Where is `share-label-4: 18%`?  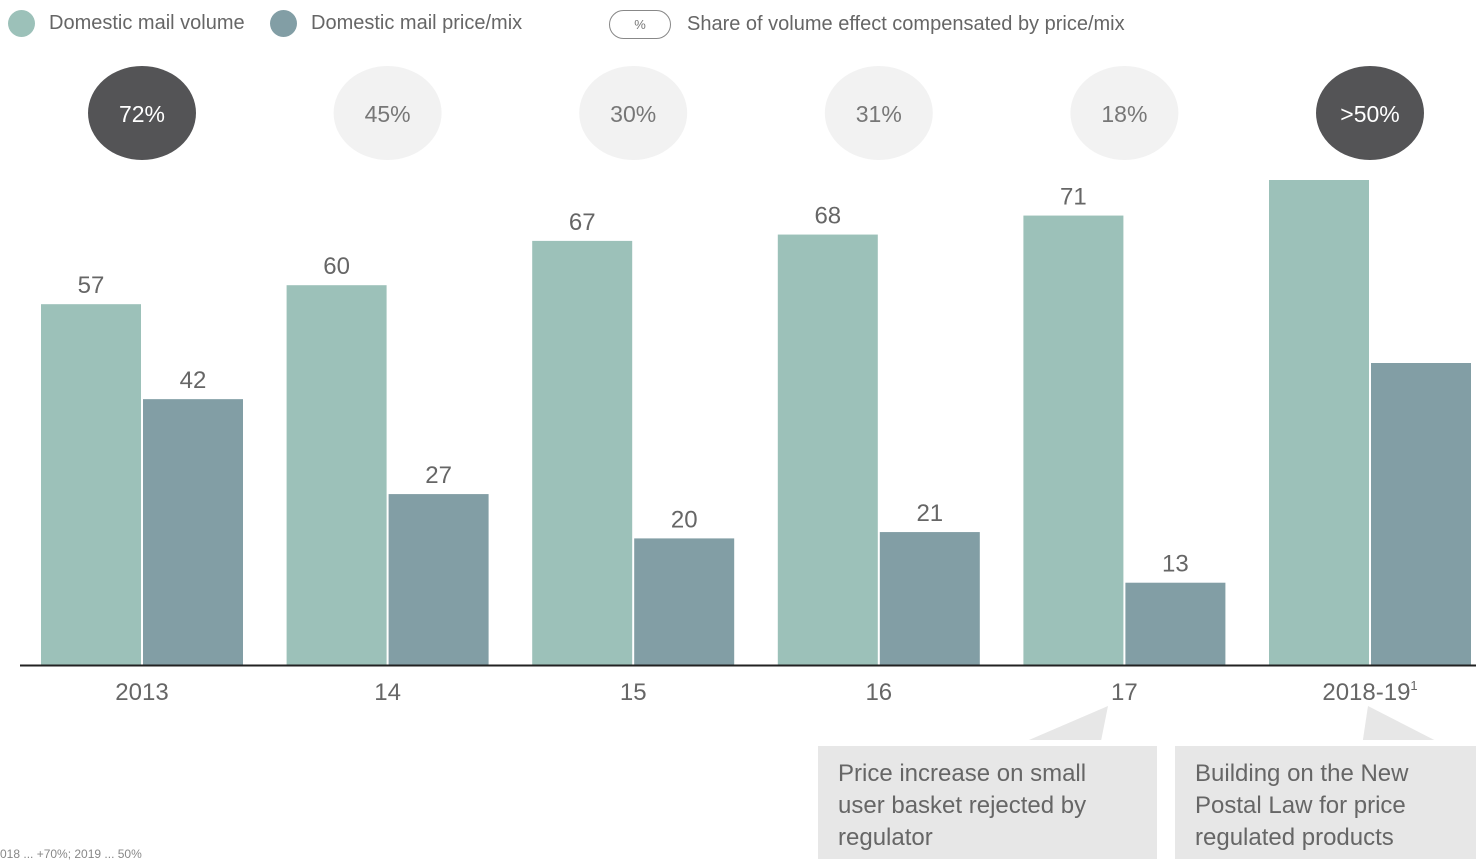 share-label-4: 18% is located at coordinates (1124, 114).